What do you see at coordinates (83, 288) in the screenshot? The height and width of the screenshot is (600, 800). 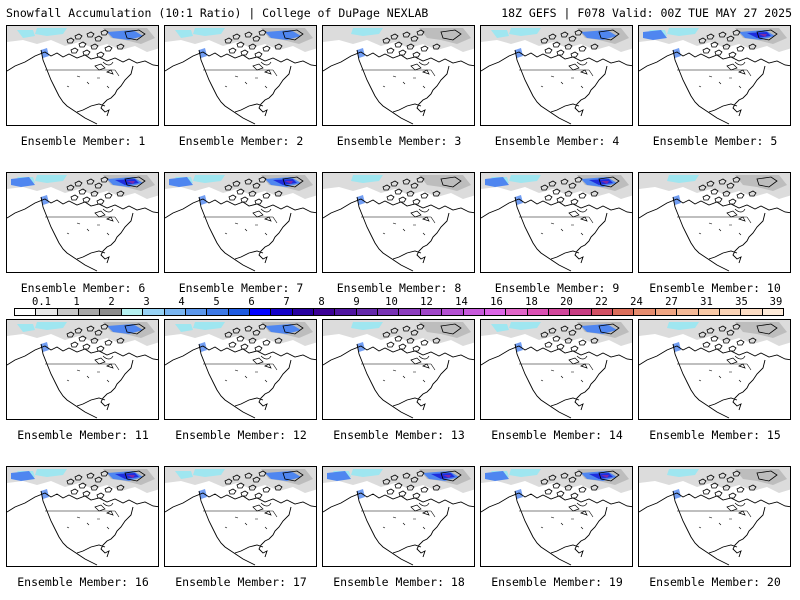 I see `ensemble-member-label: Ensemble Member: 6` at bounding box center [83, 288].